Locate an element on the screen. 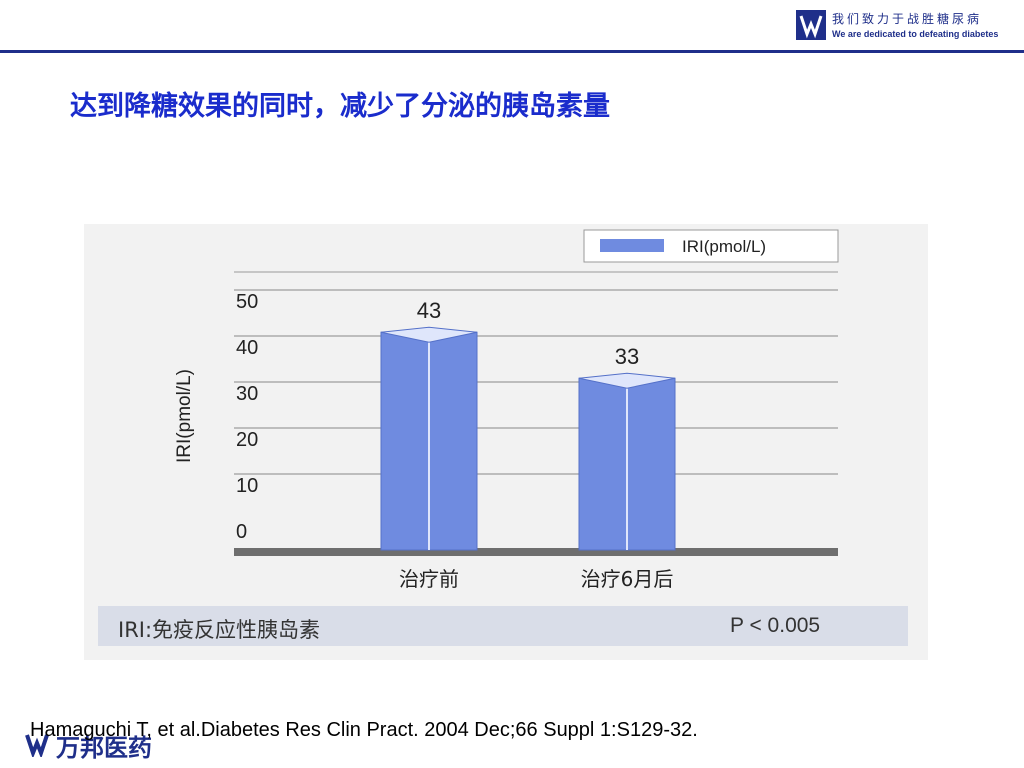 The image size is (1024, 768). y-tick-label: 40 is located at coordinates (247, 348).